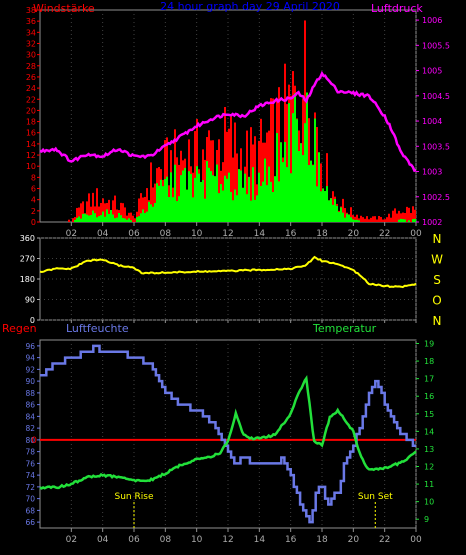 The height and width of the screenshot is (555, 466). I want to click on wind-y-tick-label-12: 12, so click(31, 155).